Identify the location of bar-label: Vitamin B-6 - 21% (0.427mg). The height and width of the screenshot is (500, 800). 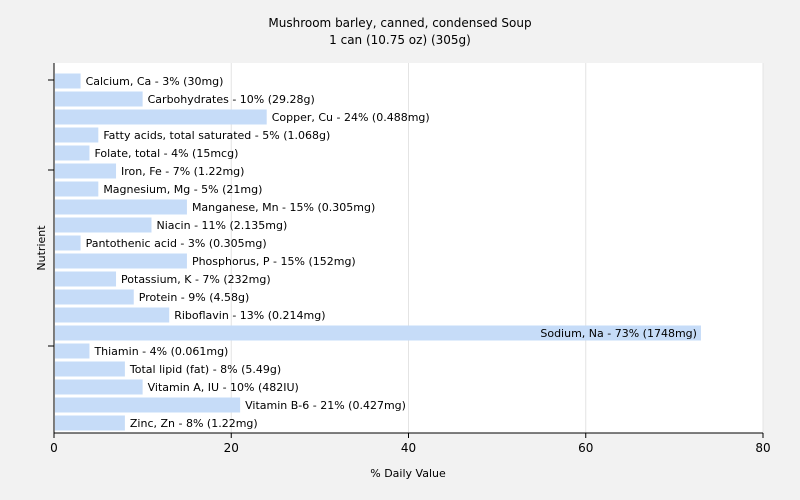
(325, 405).